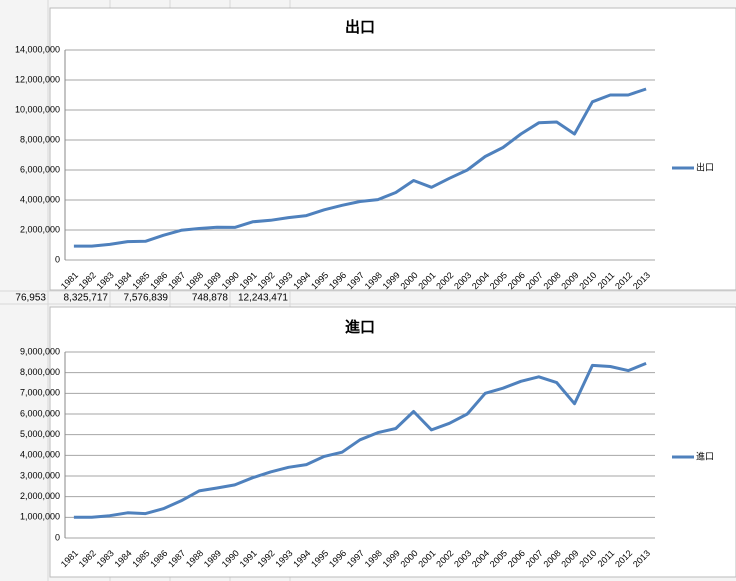 The width and height of the screenshot is (736, 581). I want to click on cell-text: 8,325,717, so click(86, 298).